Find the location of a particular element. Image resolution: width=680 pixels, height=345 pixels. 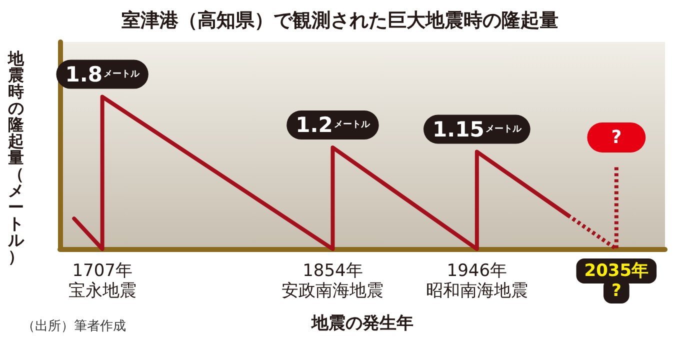

chart-title: 室津港（高知県）で観測された巨大地震時の隆起量 is located at coordinates (340, 21).